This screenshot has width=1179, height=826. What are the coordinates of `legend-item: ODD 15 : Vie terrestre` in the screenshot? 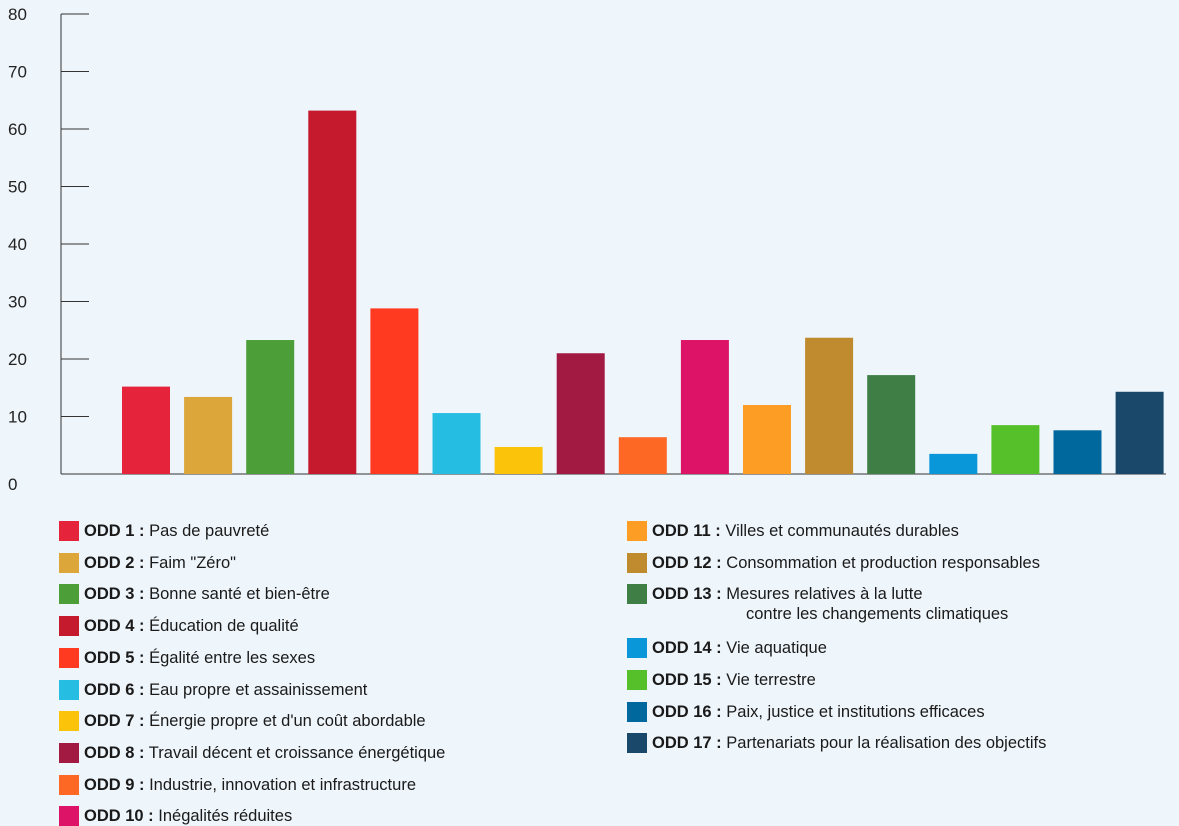 It's located at (721, 679).